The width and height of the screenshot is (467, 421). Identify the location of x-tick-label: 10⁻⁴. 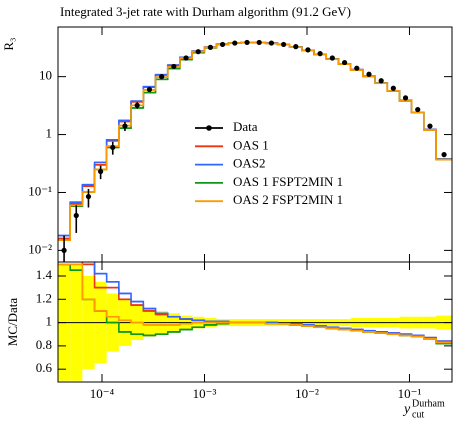
(102, 393).